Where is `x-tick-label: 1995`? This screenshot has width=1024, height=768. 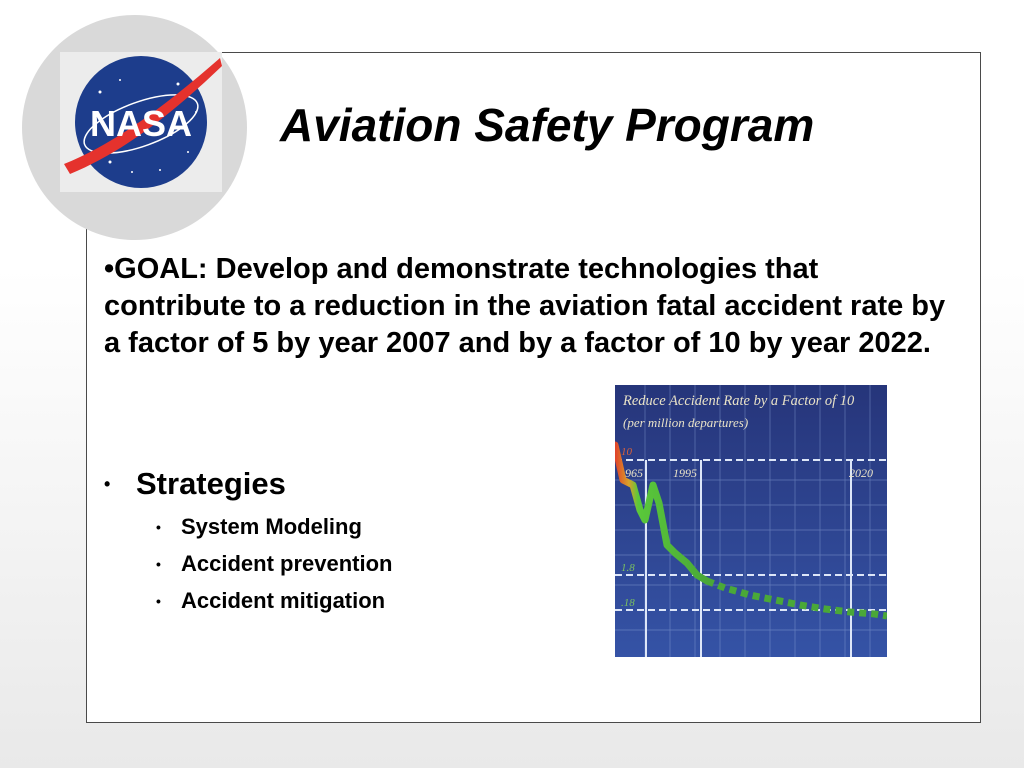
x-tick-label: 1995 is located at coordinates (685, 473).